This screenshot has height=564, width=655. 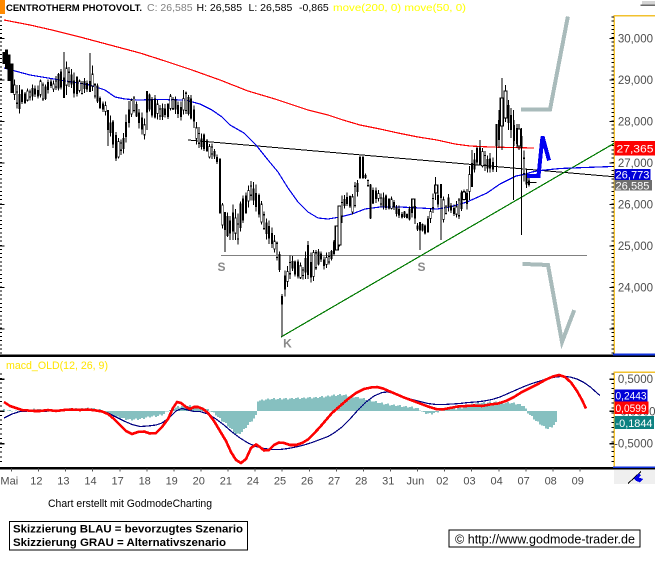 What do you see at coordinates (633, 176) in the screenshot?
I see `svg-text: 26,773` at bounding box center [633, 176].